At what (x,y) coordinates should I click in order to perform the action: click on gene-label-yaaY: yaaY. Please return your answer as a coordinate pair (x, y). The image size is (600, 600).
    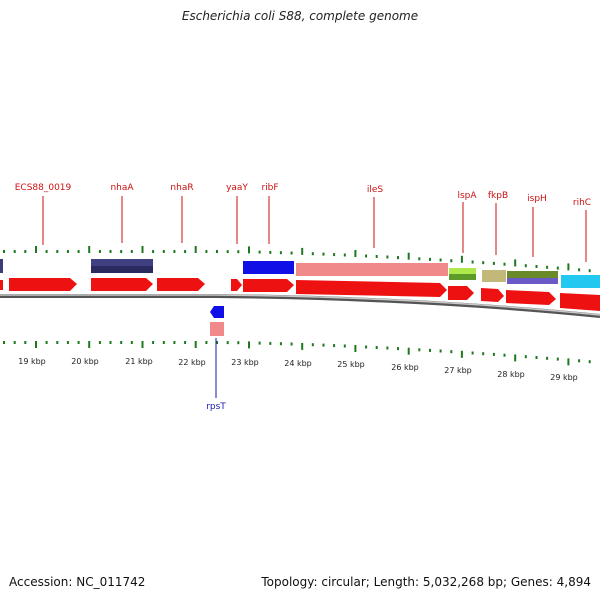
    Looking at the image, I should click on (237, 188).